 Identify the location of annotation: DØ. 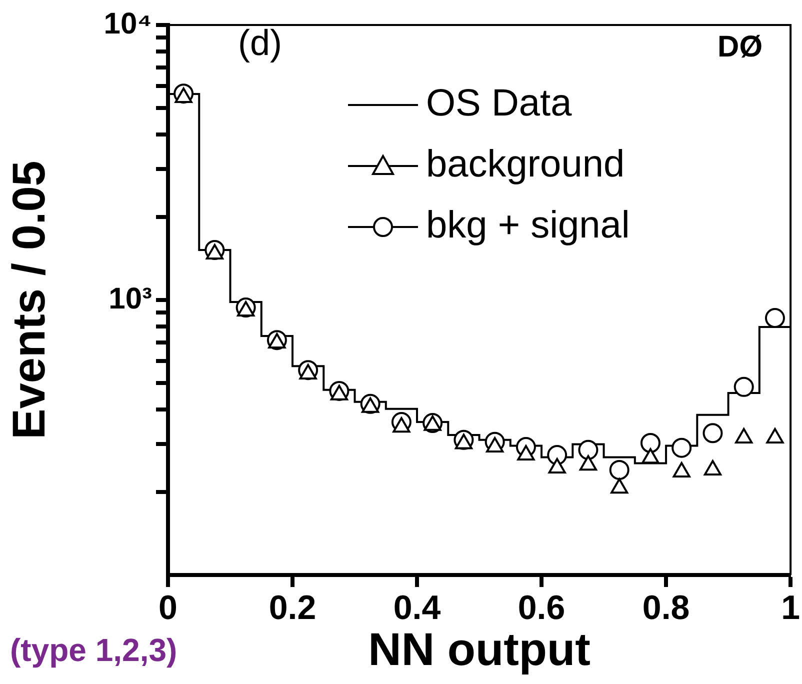
(740, 47).